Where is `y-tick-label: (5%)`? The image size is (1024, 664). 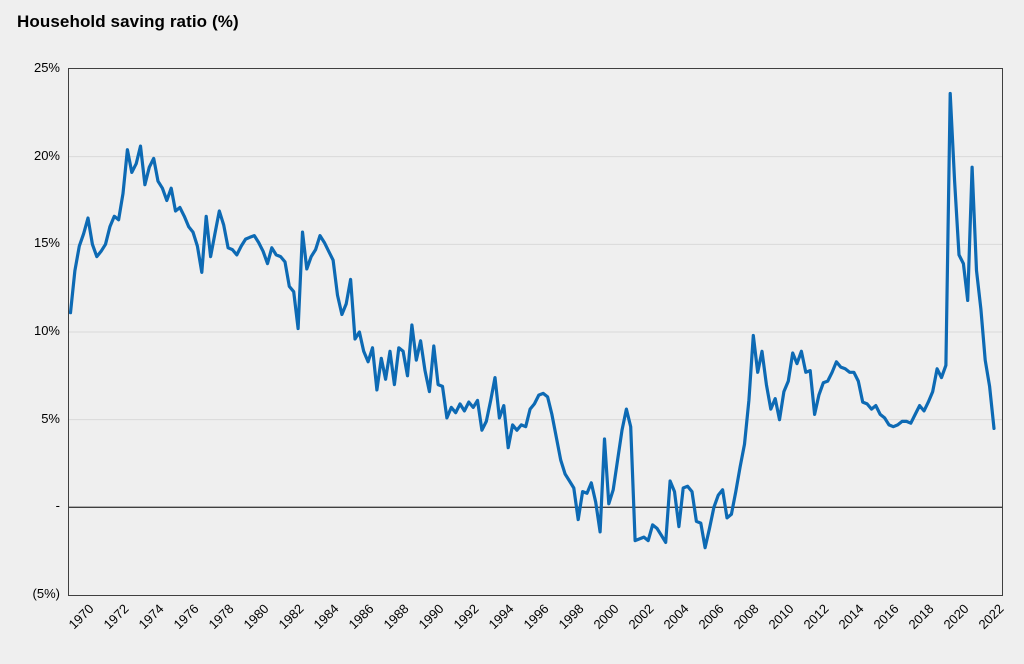 y-tick-label: (5%) is located at coordinates (46, 593).